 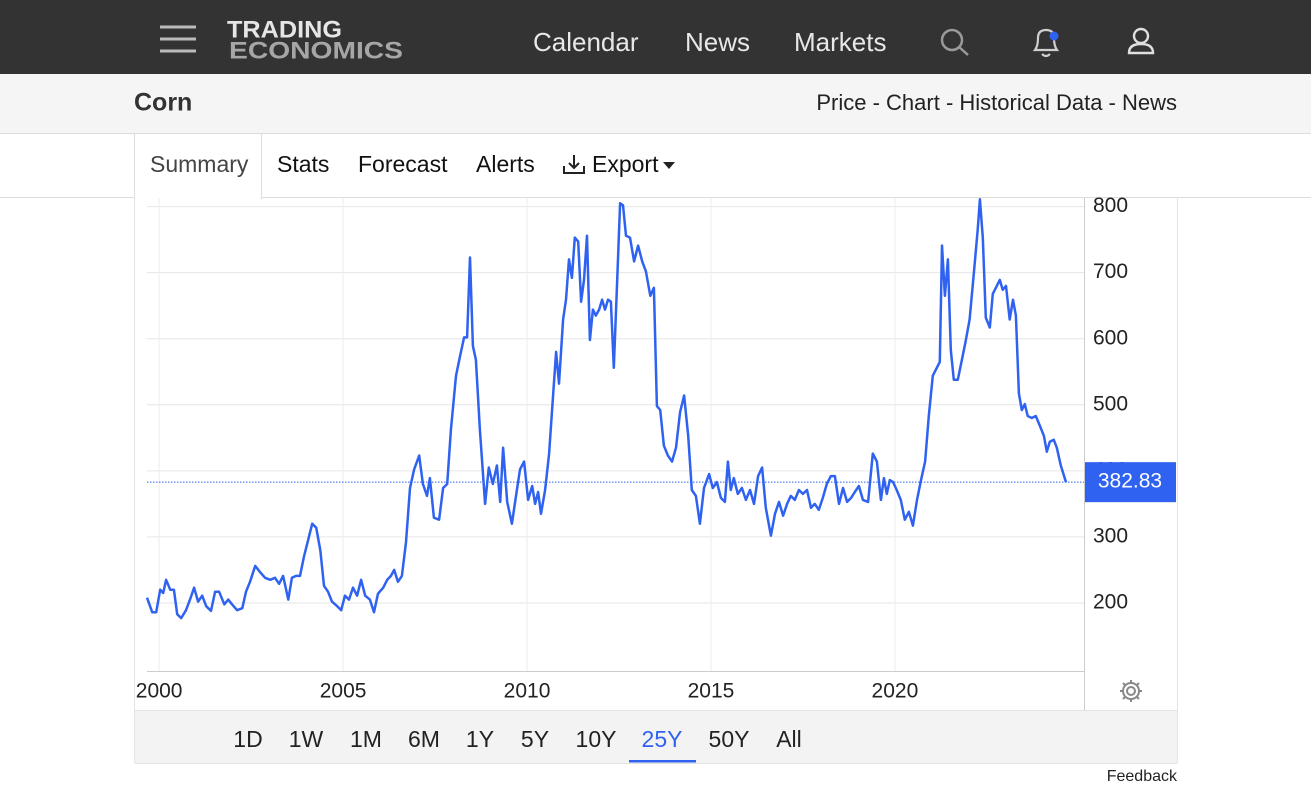 What do you see at coordinates (366, 739) in the screenshot?
I see `range-button: 1M` at bounding box center [366, 739].